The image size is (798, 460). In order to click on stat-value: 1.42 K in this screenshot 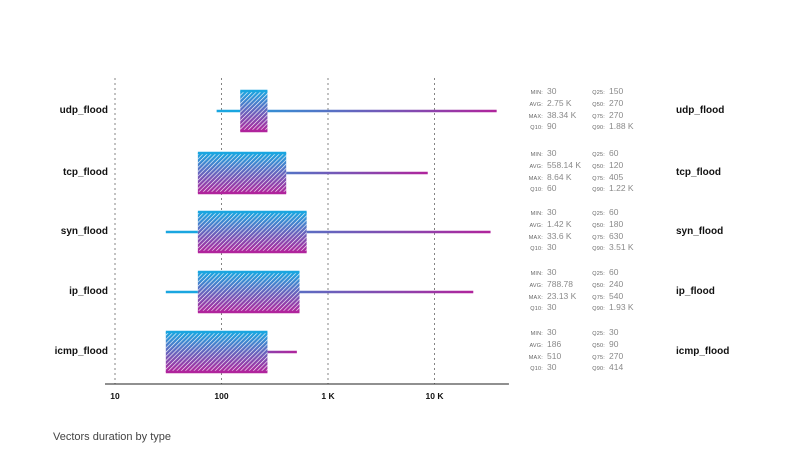, I will do `click(559, 223)`.